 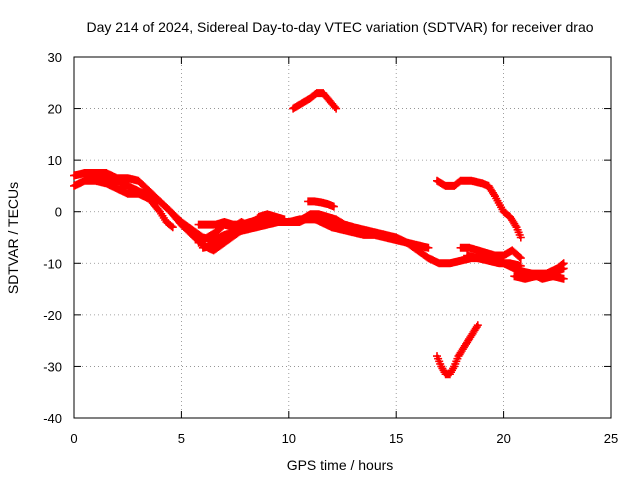 What do you see at coordinates (340, 465) in the screenshot?
I see `x-axis-label: GPS time / hours` at bounding box center [340, 465].